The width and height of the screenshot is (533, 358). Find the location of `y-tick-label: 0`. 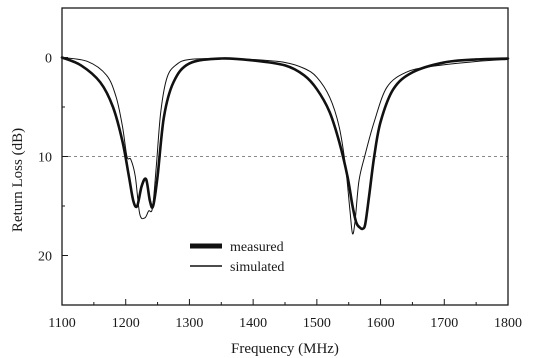

y-tick-label: 0 is located at coordinates (48, 59).